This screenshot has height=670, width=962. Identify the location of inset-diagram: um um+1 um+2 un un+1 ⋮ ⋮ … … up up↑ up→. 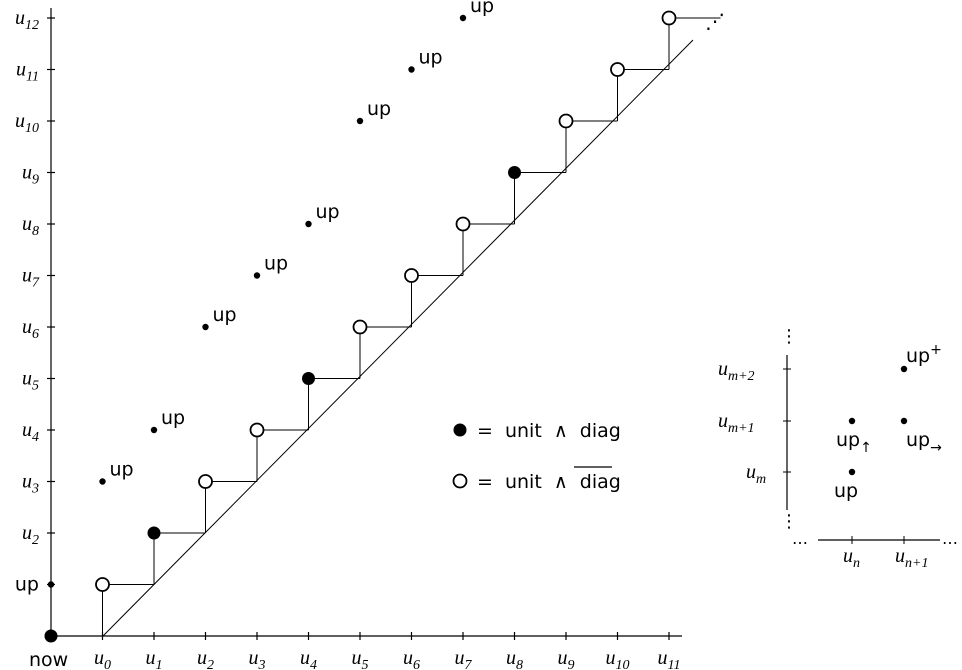
(838, 448).